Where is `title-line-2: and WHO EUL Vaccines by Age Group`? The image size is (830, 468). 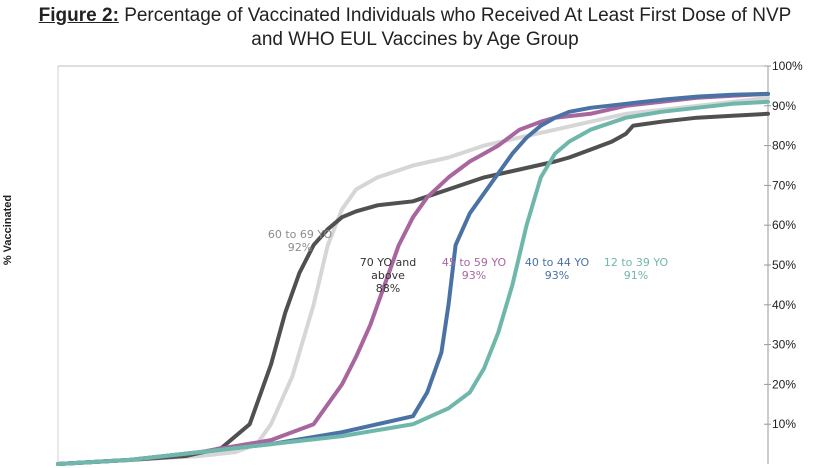
title-line-2: and WHO EUL Vaccines by Age Group is located at coordinates (415, 39).